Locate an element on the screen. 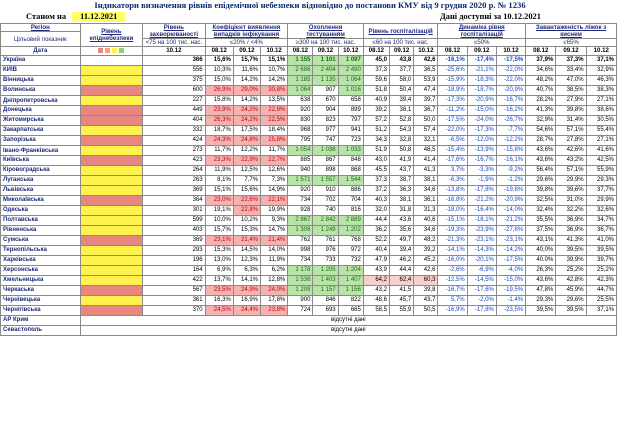 This screenshot has height=425, width=620. detection-value: 15,0% is located at coordinates (219, 80).